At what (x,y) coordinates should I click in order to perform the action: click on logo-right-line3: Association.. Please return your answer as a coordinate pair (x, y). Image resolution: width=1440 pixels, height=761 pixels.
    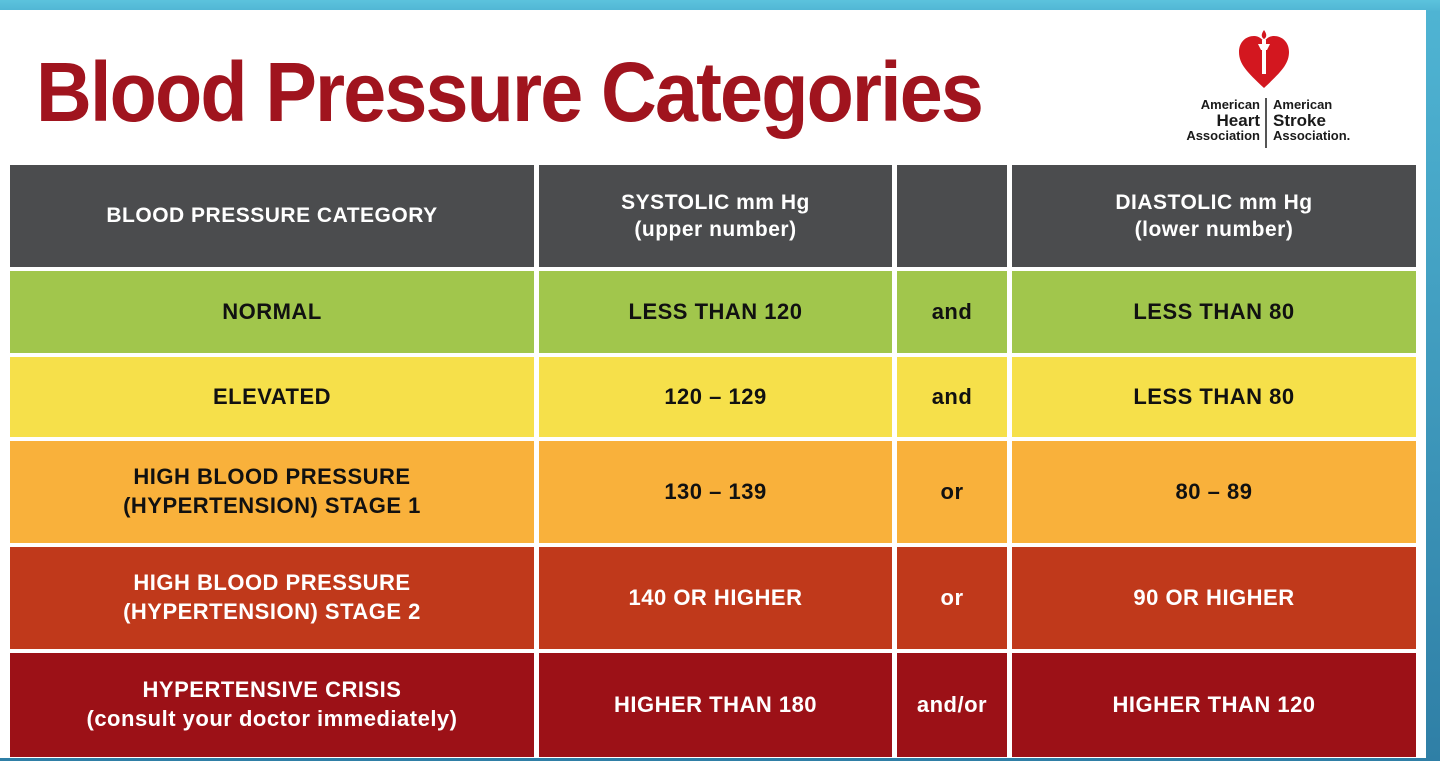
    Looking at the image, I should click on (1312, 136).